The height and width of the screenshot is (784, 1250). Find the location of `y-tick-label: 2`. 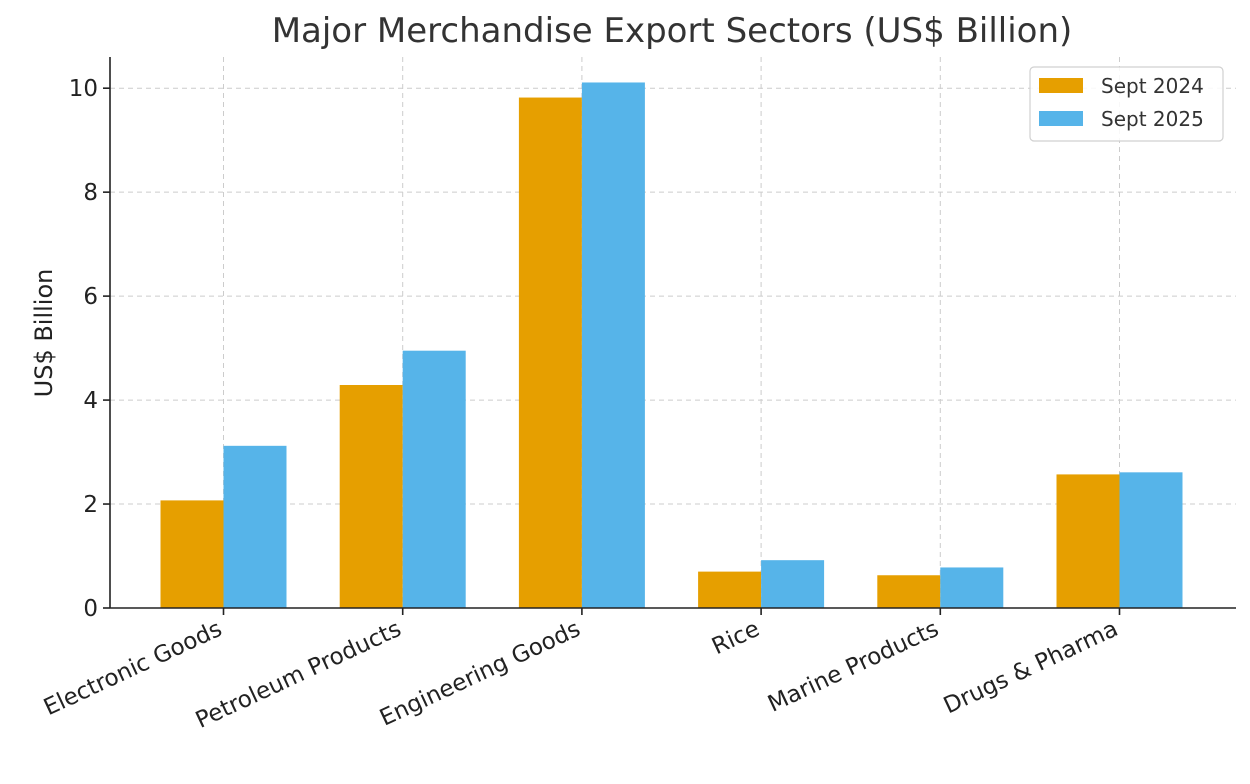

y-tick-label: 2 is located at coordinates (90, 505).